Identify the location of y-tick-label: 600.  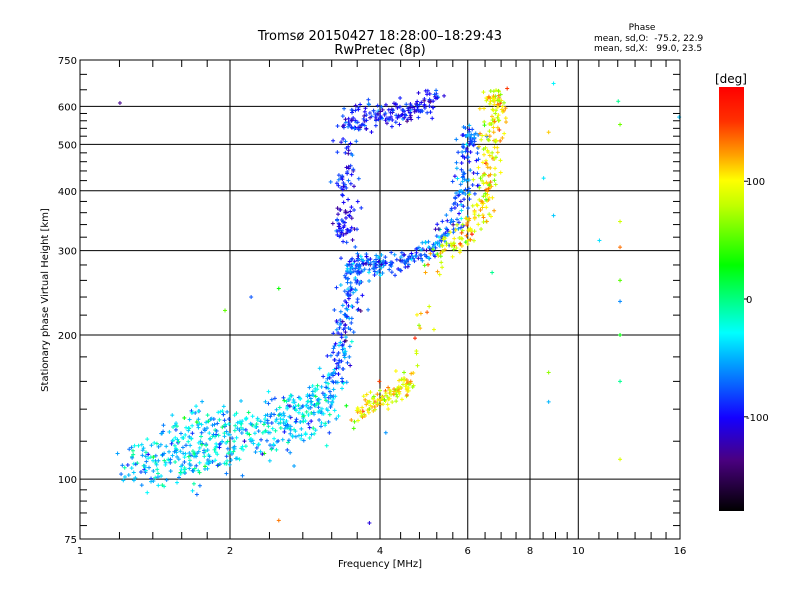
(67, 107).